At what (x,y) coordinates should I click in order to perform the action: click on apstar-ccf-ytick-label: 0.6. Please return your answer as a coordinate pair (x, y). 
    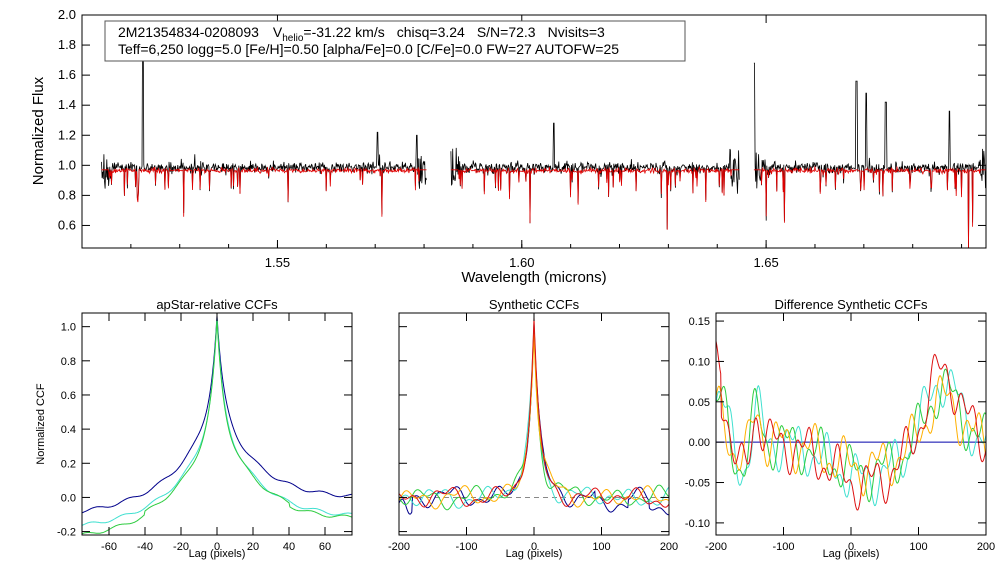
    Looking at the image, I should click on (68, 396).